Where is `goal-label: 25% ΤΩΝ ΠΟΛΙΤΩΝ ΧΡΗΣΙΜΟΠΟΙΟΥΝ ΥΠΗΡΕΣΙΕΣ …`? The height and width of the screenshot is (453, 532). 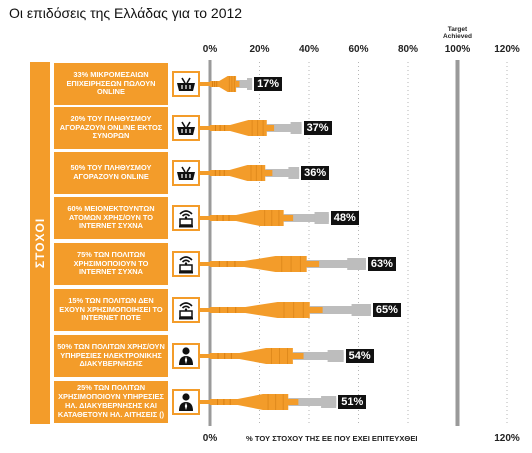 goal-label: 25% ΤΩΝ ΠΟΛΙΤΩΝ ΧΡΗΣΙΜΟΠΟΙΟΥΝ ΥΠΗΡΕΣΙΕΣ … is located at coordinates (111, 402).